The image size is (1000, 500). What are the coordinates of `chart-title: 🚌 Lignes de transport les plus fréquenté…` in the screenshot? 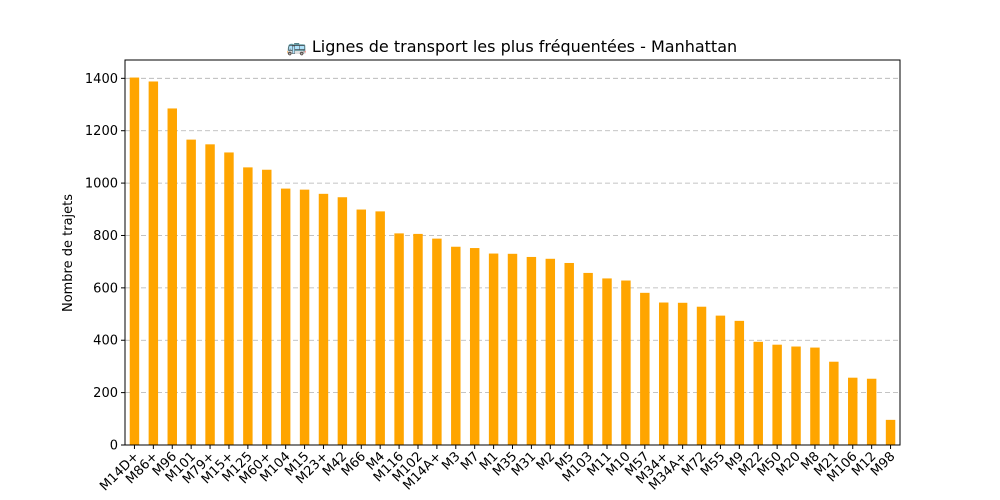 It's located at (512, 46).